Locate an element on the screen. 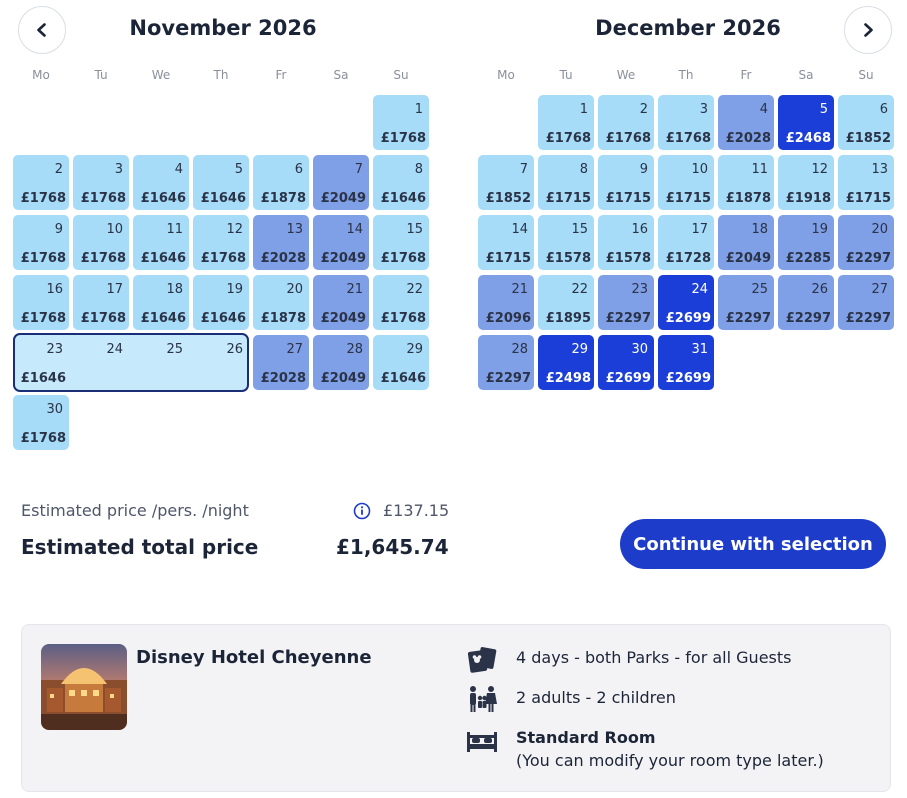 Image resolution: width=907 pixels, height=798 pixels. day-number: 2 is located at coordinates (643, 109).